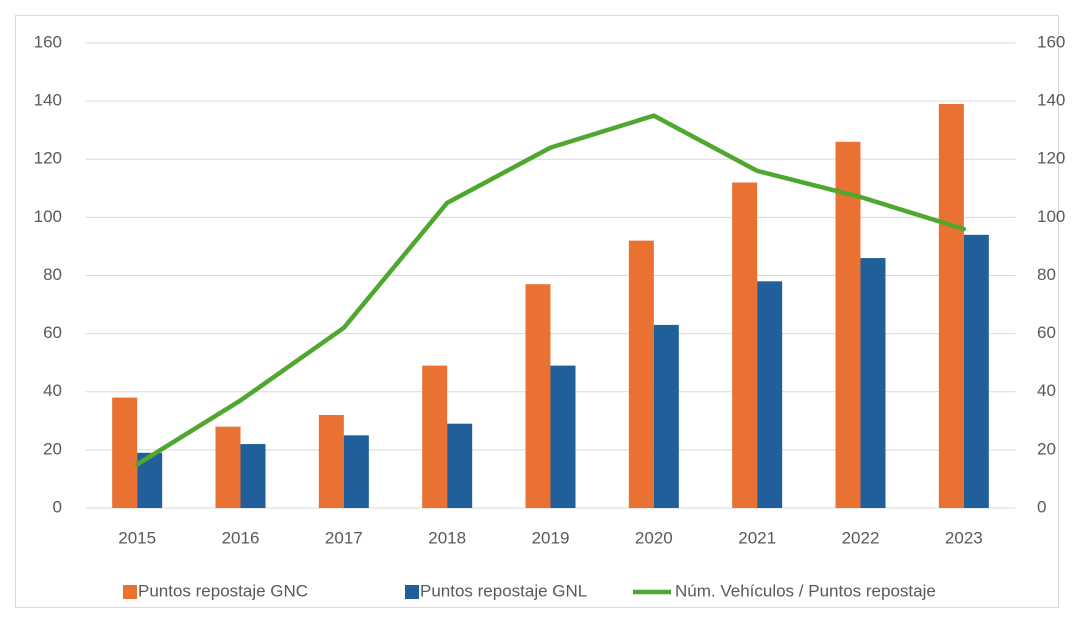 The width and height of the screenshot is (1074, 623). Describe the element at coordinates (241, 537) in the screenshot. I see `x-tick-label: 2016` at that location.